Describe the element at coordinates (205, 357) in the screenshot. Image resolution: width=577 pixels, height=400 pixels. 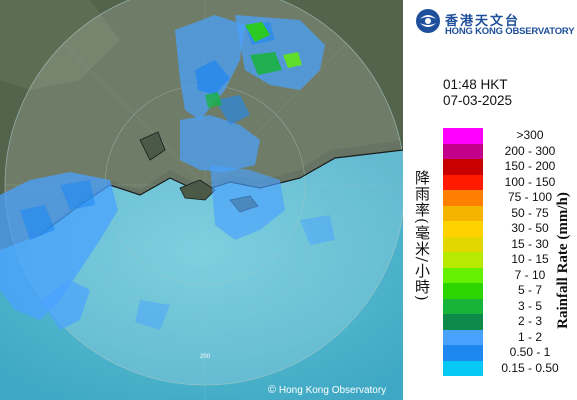
I see `range-ring-label: 200` at that location.